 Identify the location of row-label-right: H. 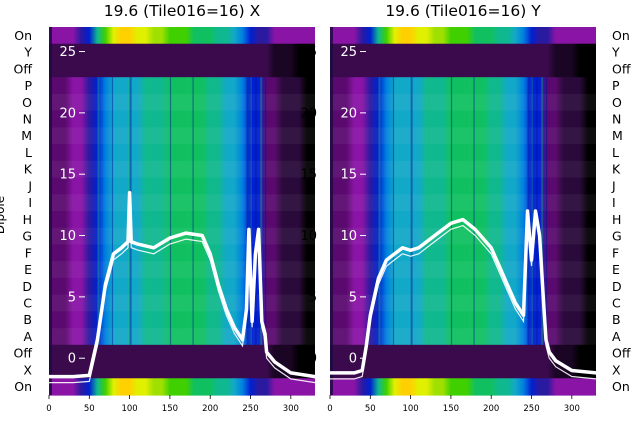
(616, 219).